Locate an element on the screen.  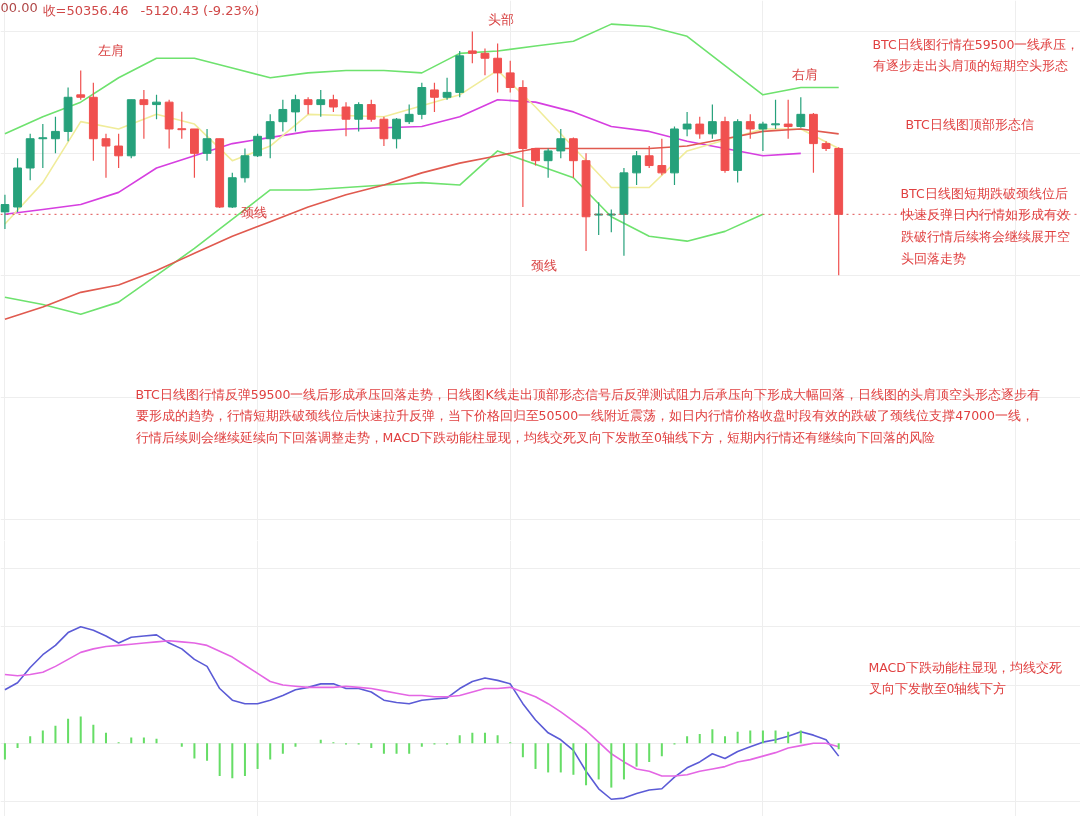
annotation: 右肩 is located at coordinates (804, 74).